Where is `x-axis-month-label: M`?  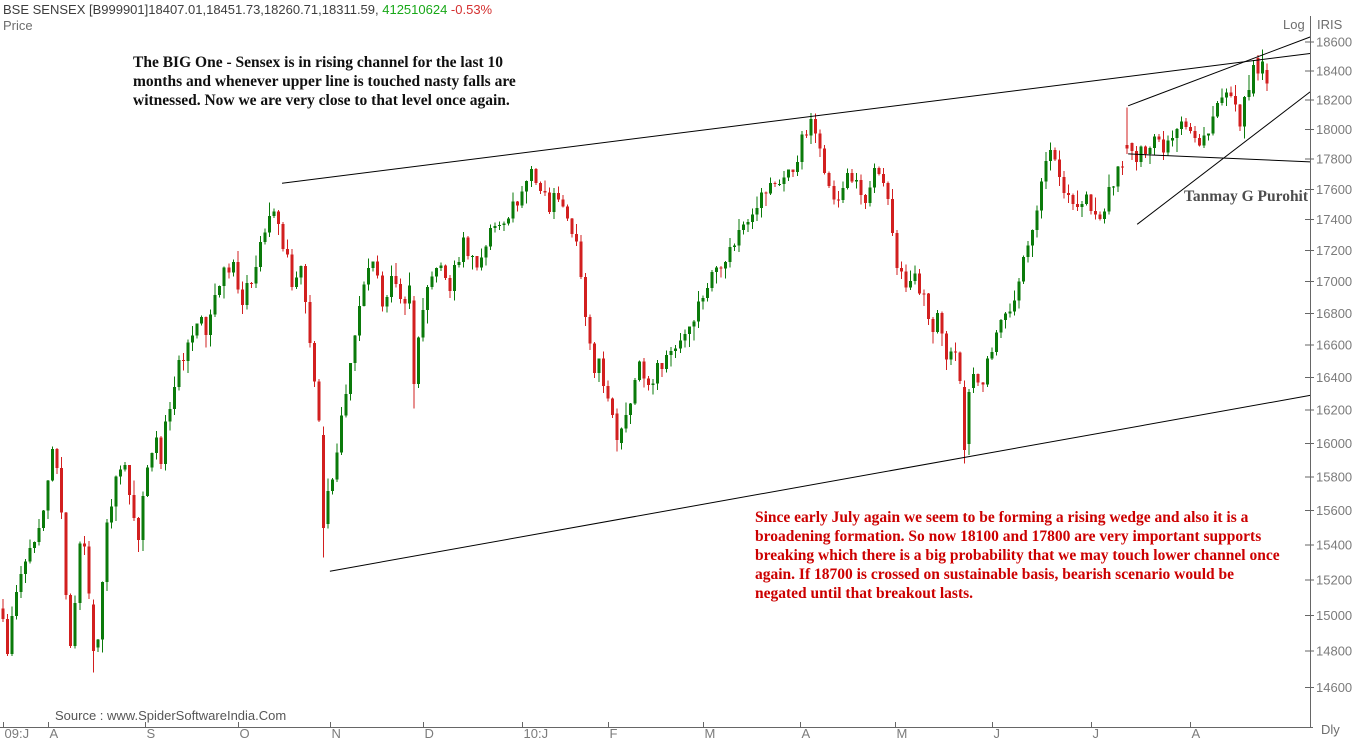
x-axis-month-label: M is located at coordinates (902, 733).